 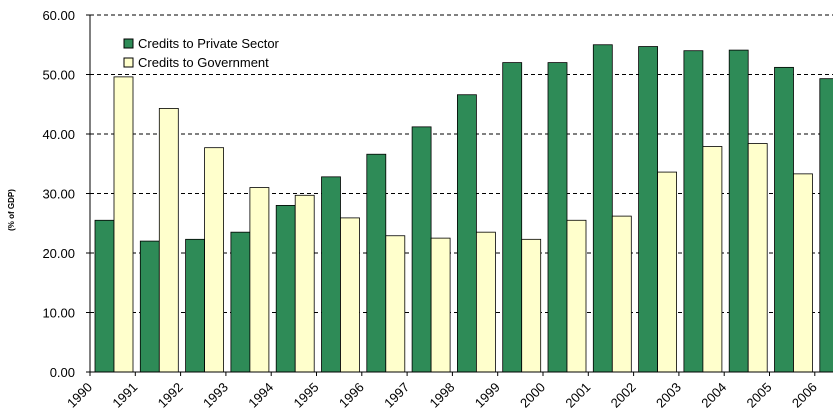 What do you see at coordinates (532, 395) in the screenshot?
I see `x-tick-label: 2000` at bounding box center [532, 395].